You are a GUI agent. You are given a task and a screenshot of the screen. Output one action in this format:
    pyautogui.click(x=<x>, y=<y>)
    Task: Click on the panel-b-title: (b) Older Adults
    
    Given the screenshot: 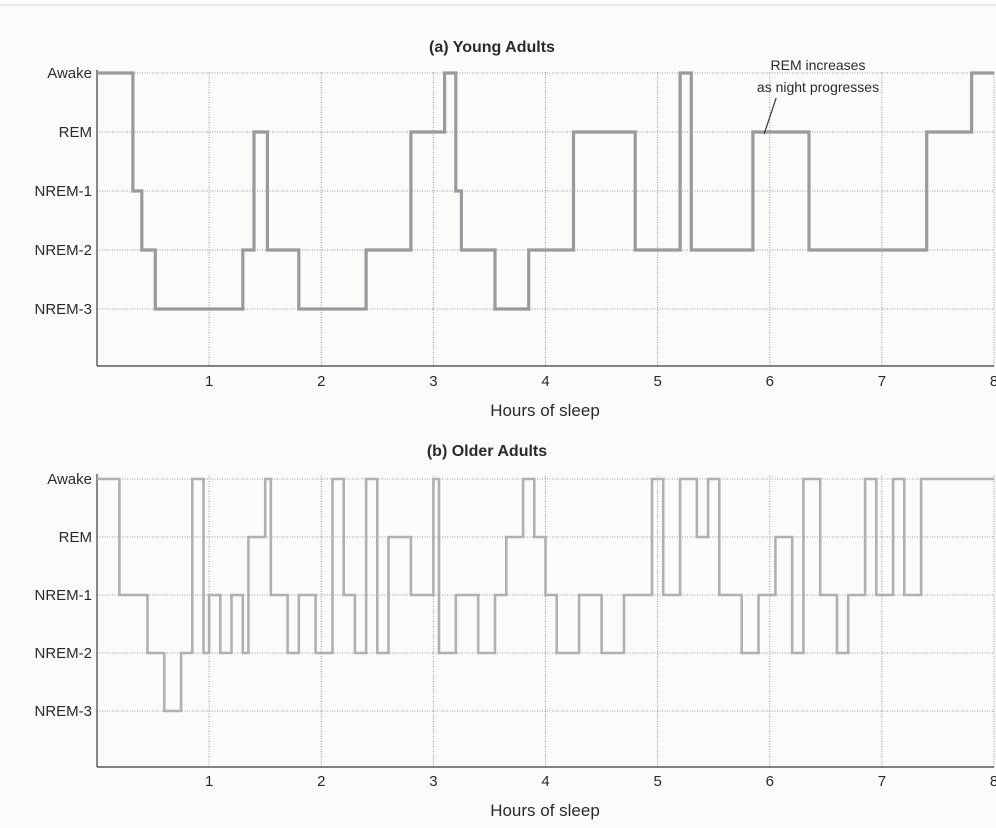 What is the action you would take?
    pyautogui.click(x=487, y=451)
    